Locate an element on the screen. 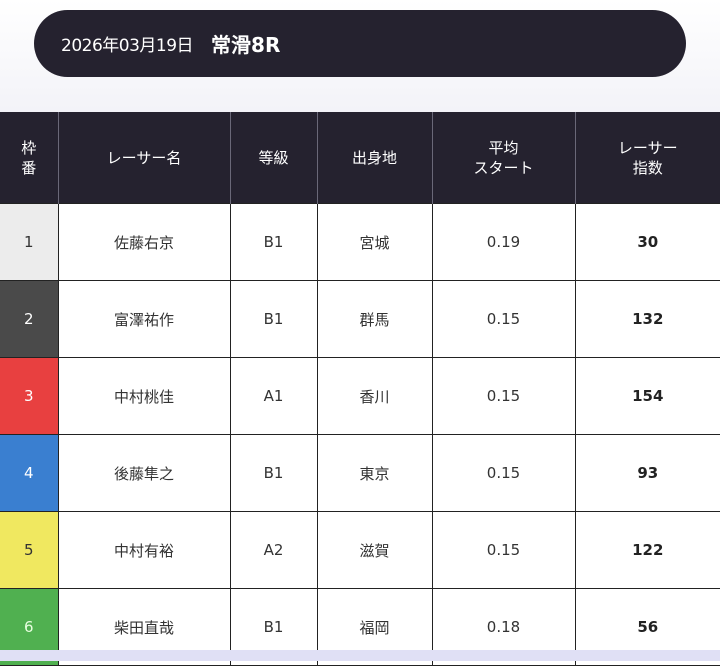 Image resolution: width=720 pixels, height=666 pixels. table-row: 4 後藤隼之 B1 東京 0.15 93 is located at coordinates (360, 473).